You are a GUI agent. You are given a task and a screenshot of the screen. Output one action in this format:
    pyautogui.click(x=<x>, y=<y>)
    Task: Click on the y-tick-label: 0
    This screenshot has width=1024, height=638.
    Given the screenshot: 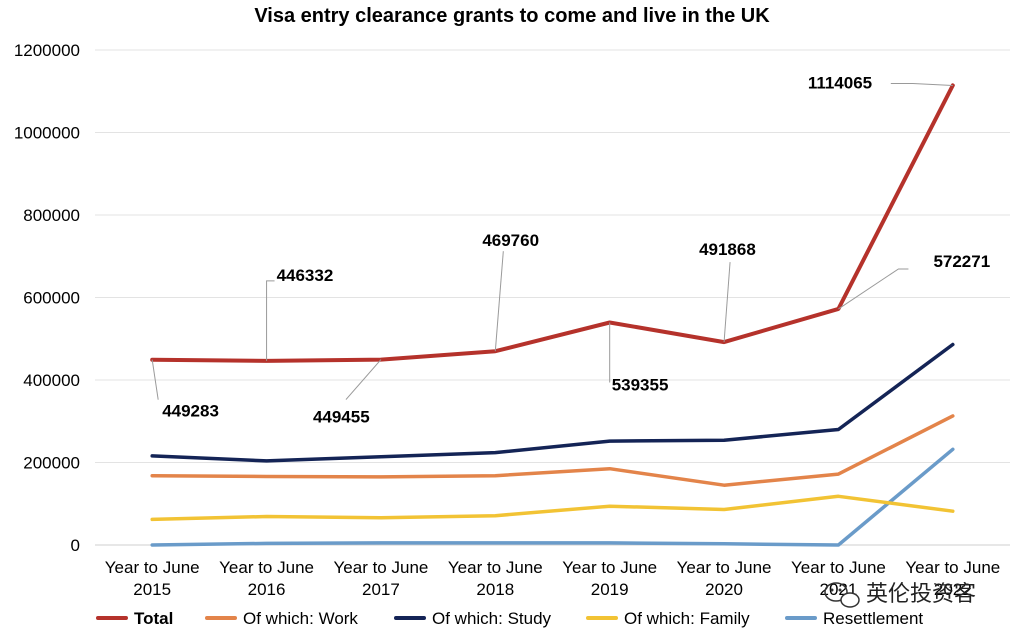 What is the action you would take?
    pyautogui.click(x=75, y=545)
    